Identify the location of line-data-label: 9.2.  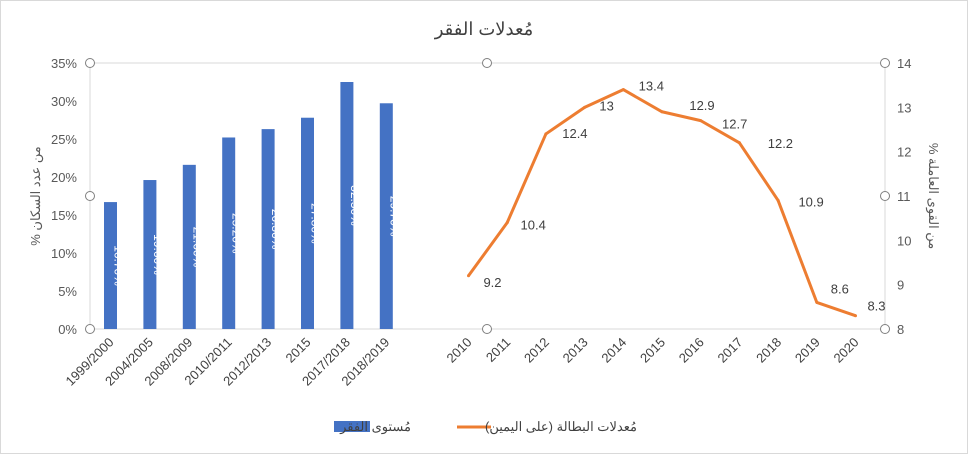
(492, 282).